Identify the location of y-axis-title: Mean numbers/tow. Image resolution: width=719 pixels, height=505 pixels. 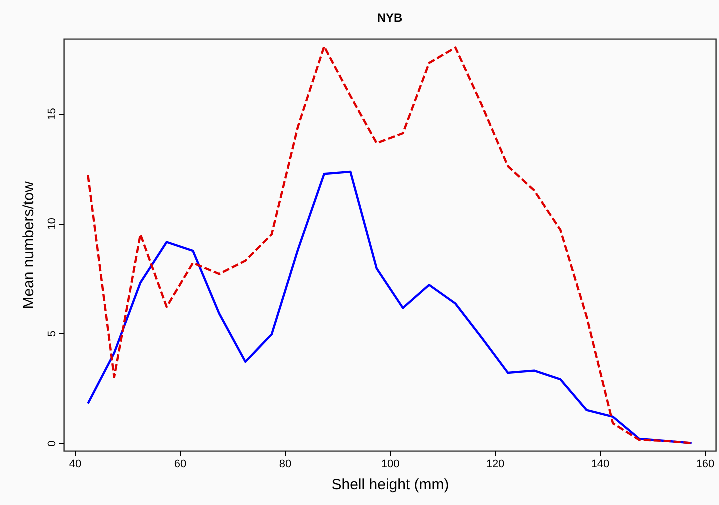
(29, 246).